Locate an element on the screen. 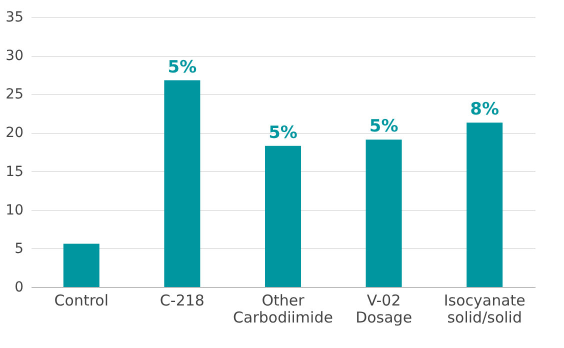  x-tick-label: Control is located at coordinates (81, 301).